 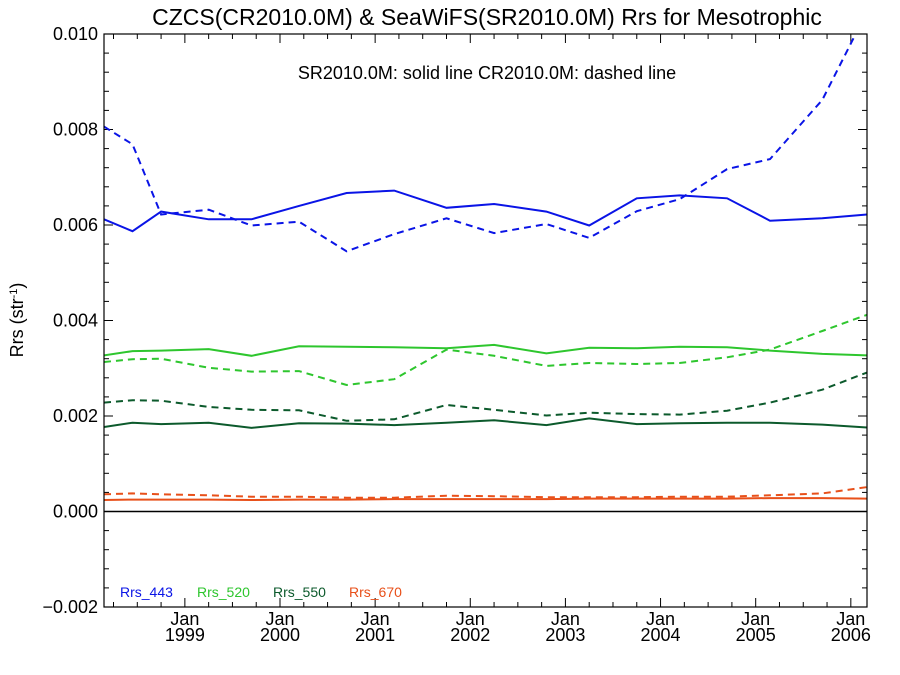 What do you see at coordinates (17, 286) in the screenshot?
I see `y-axis-label-end: )` at bounding box center [17, 286].